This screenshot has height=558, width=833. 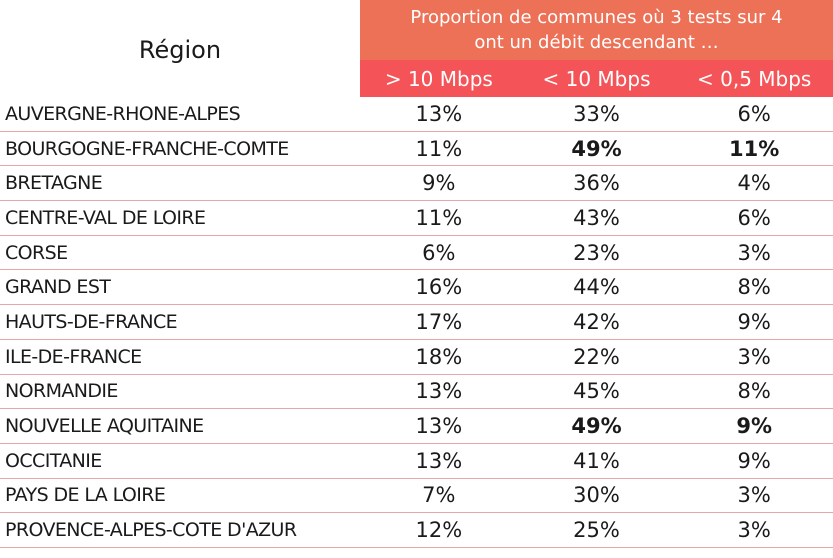 What do you see at coordinates (104, 426) in the screenshot?
I see `region-name: NOUVELLE AQUITAINE` at bounding box center [104, 426].